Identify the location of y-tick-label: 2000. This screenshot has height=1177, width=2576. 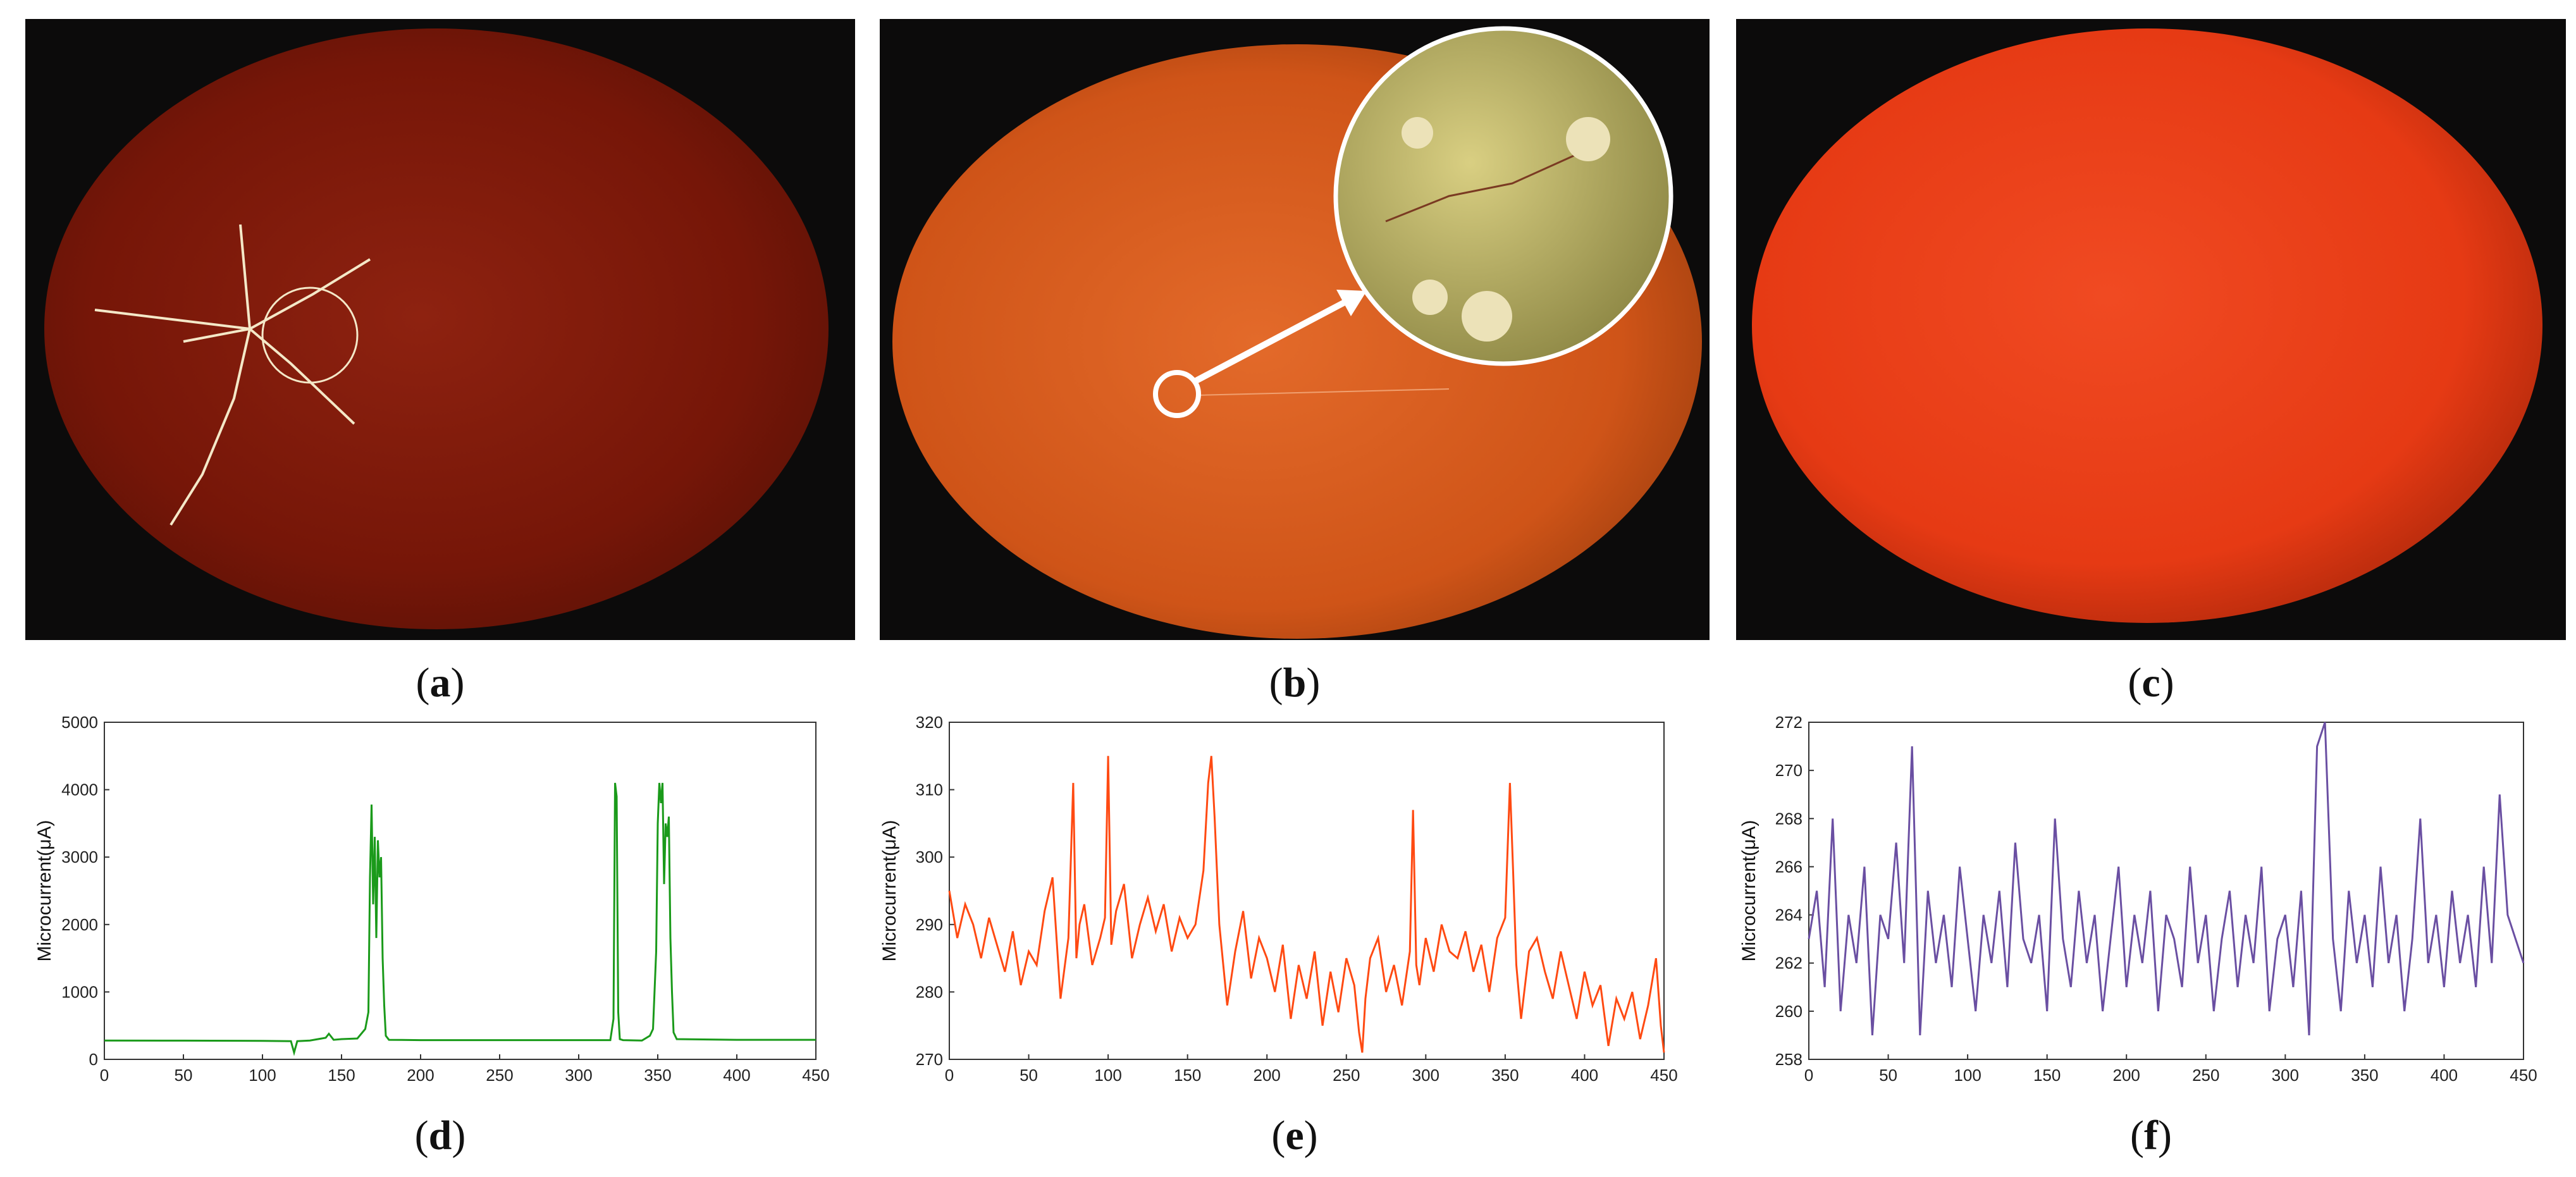
(79, 924).